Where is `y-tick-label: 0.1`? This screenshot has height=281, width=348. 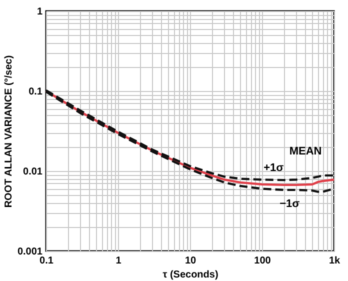
y-tick-label: 0.1 is located at coordinates (35, 92).